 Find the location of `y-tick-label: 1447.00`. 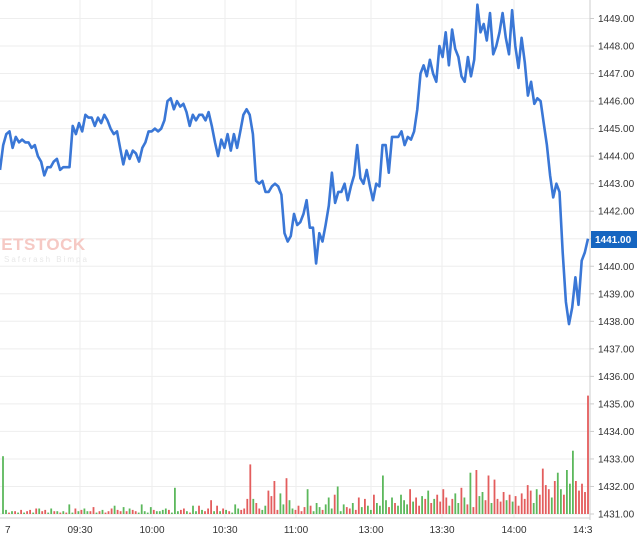

y-tick-label: 1447.00 is located at coordinates (616, 74).